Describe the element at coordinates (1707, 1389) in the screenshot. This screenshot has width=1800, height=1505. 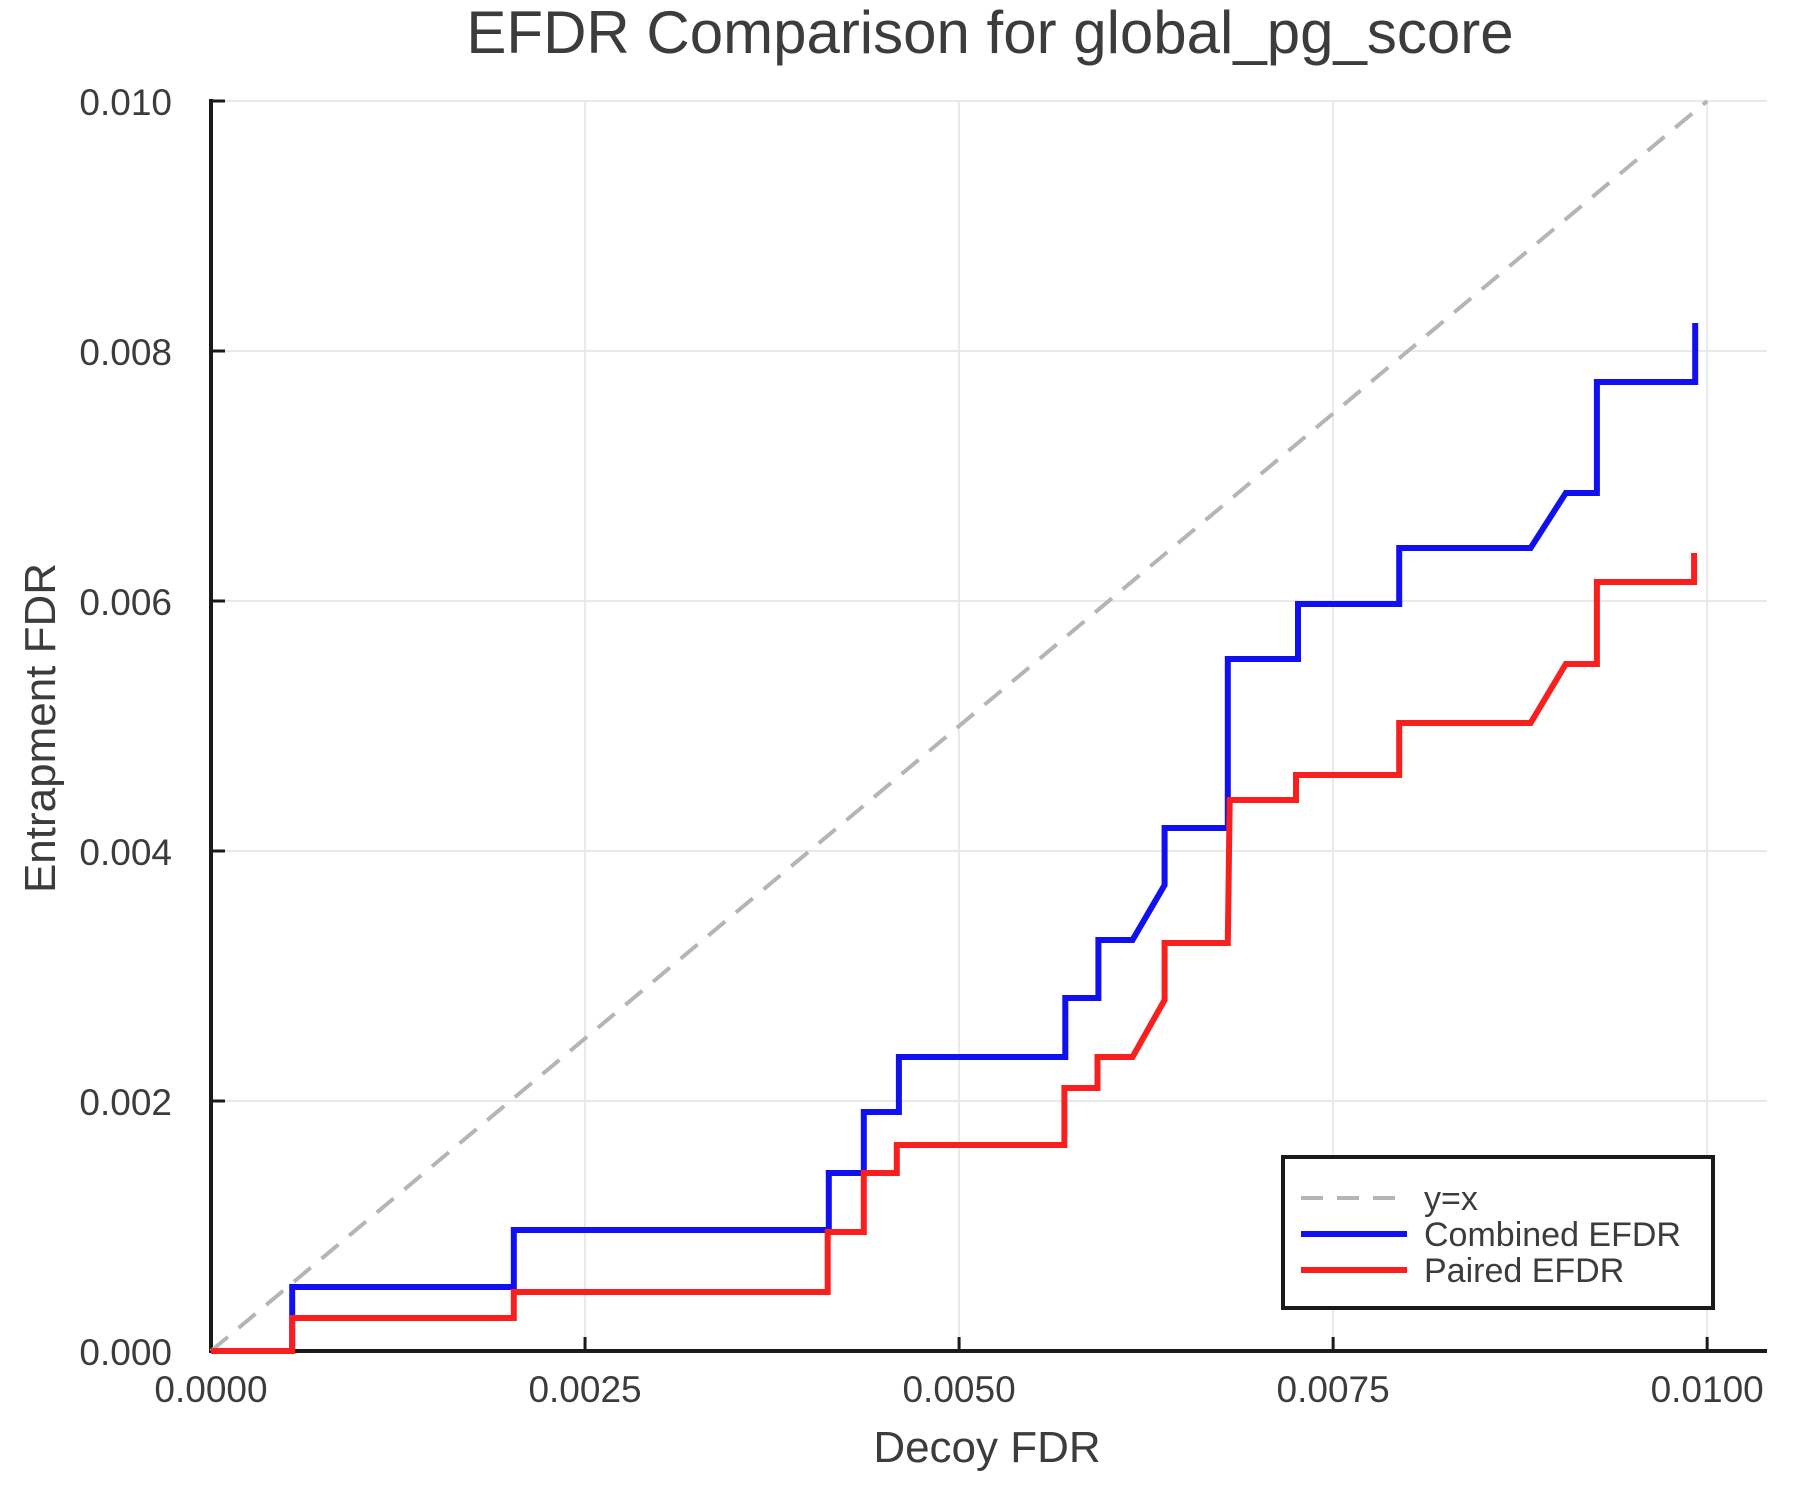
I see `x-tick-label: 0.0100` at that location.